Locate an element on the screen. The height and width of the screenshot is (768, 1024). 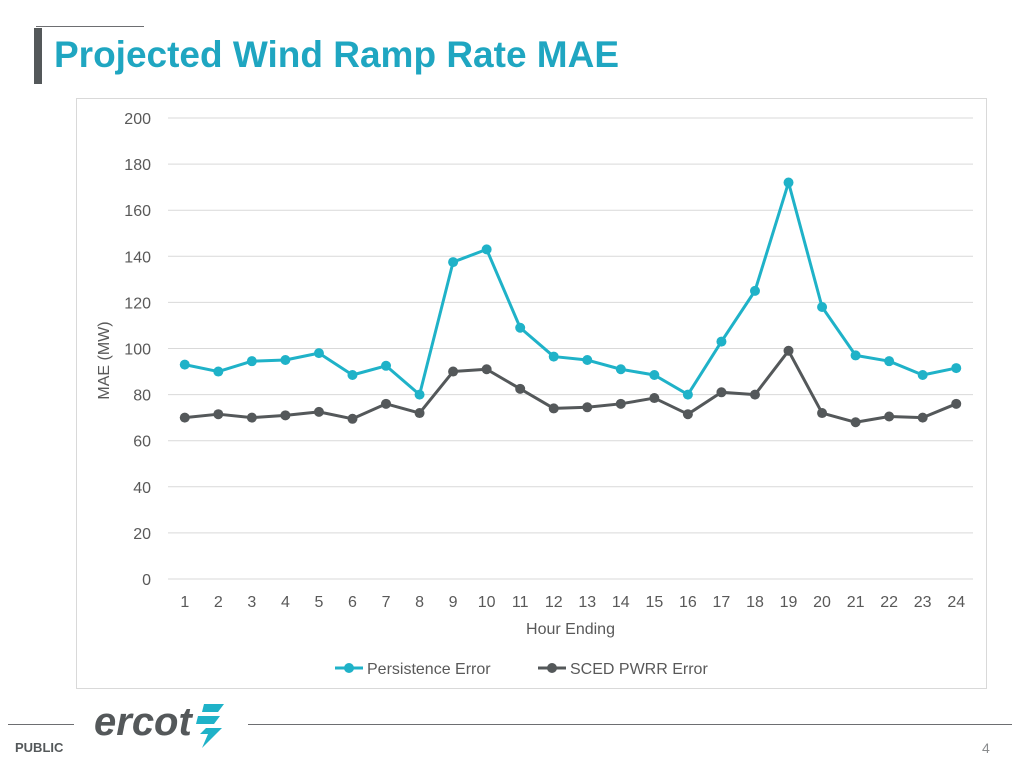
ercot-logo: ercot is located at coordinates (159, 726).